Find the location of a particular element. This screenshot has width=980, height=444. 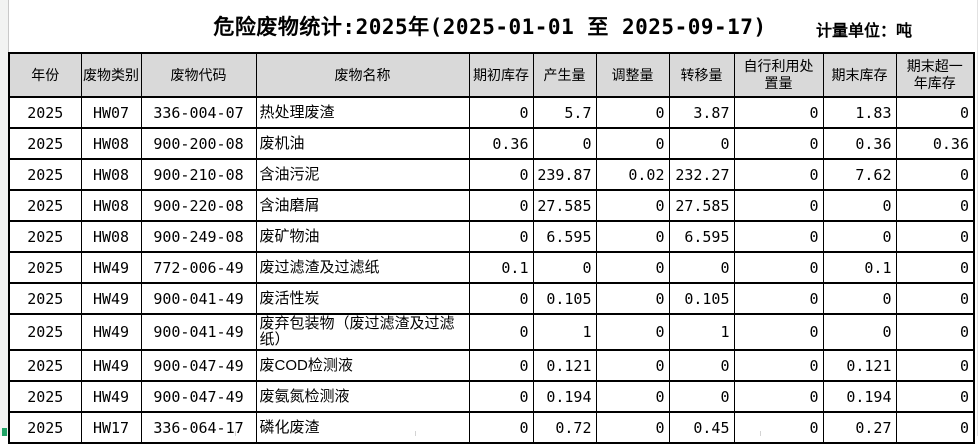

column-header-8: 自行利用处置量 is located at coordinates (778, 75).